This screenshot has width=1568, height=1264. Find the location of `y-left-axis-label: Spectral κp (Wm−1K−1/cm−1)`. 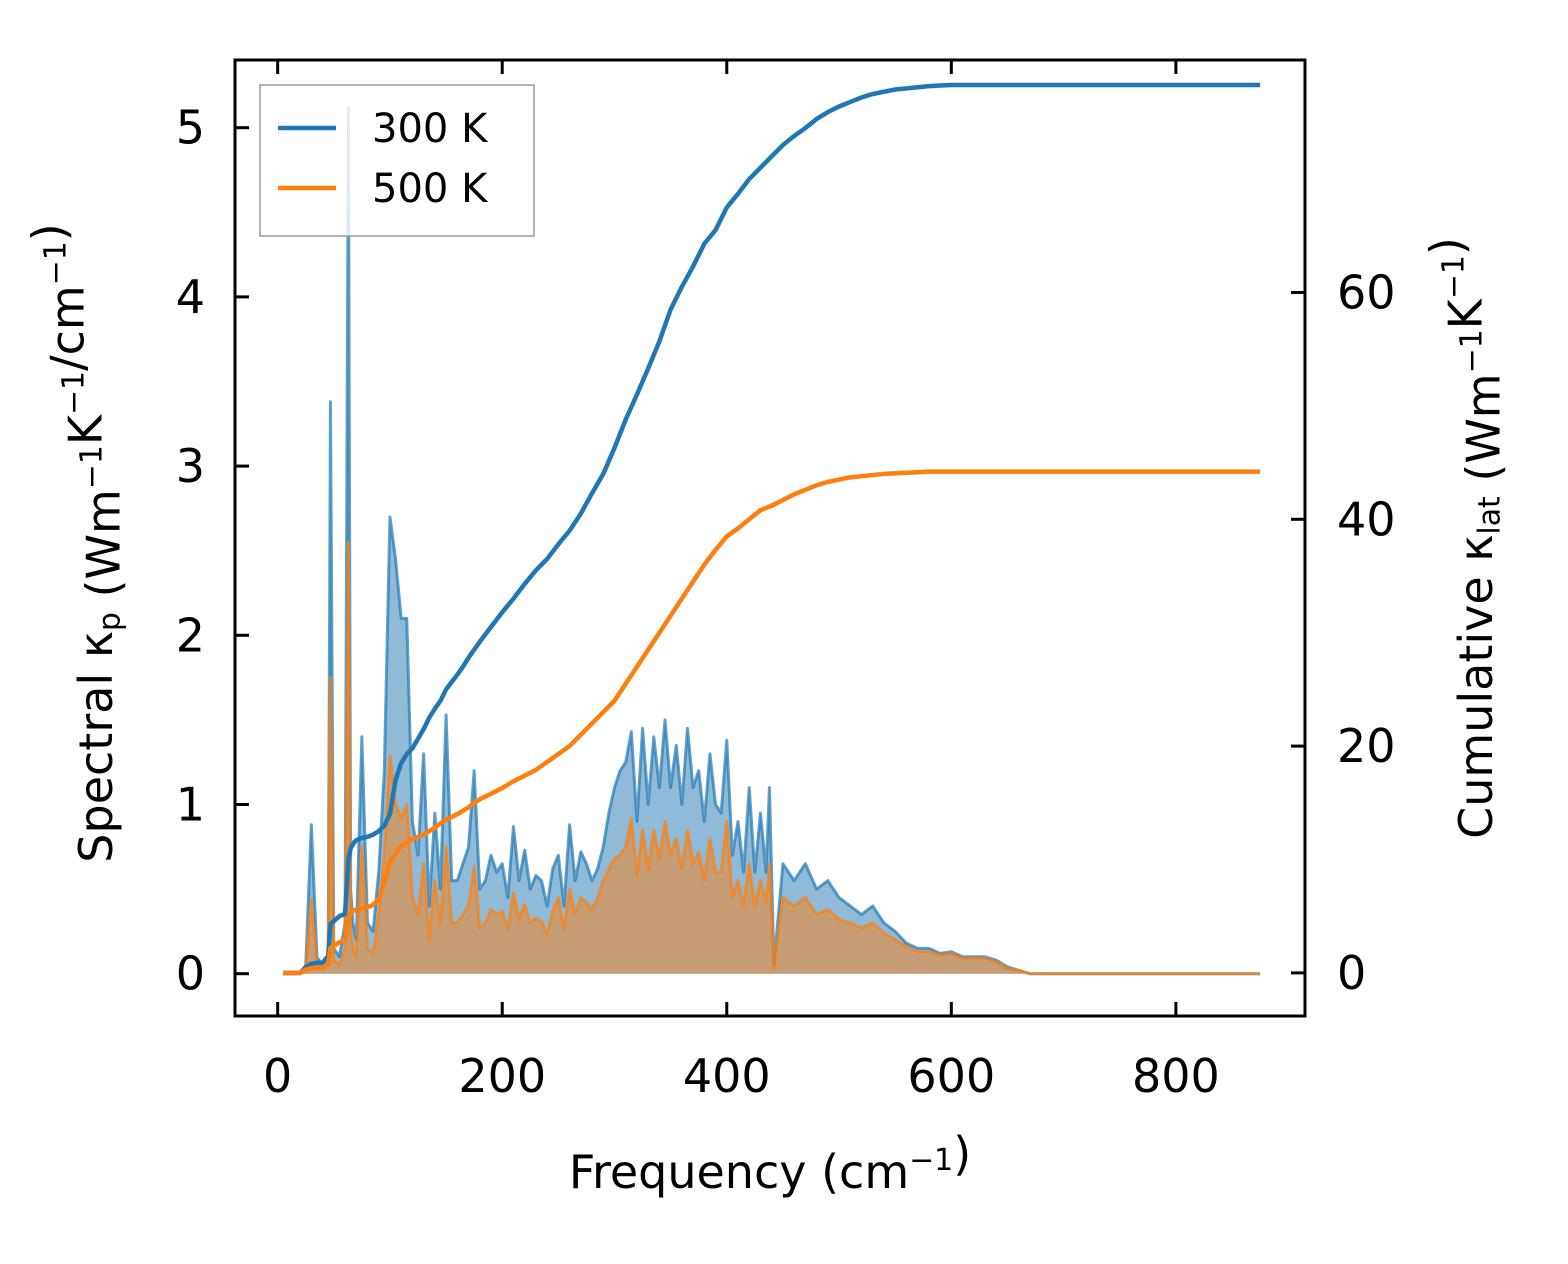

y-left-axis-label: Spectral κp (Wm−1K−1/cm−1) is located at coordinates (77, 542).